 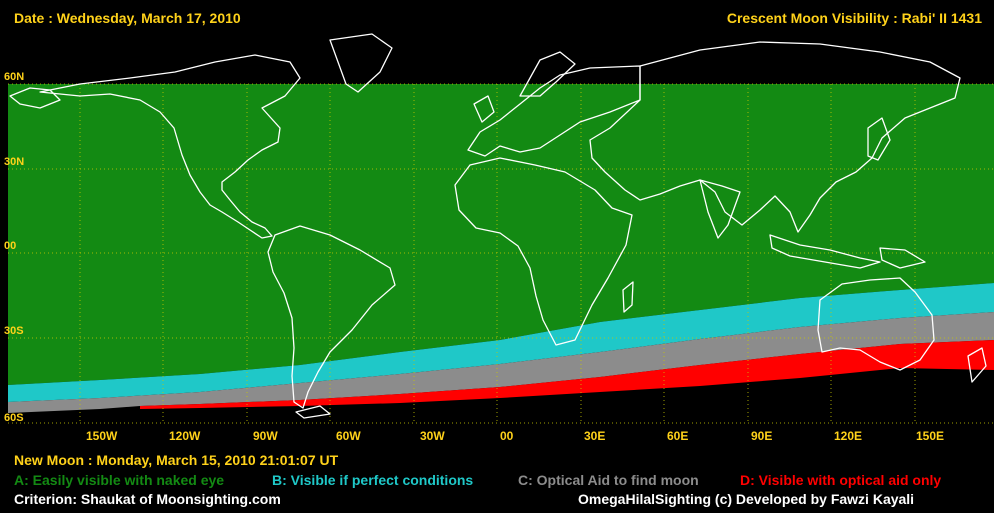 I want to click on alaska-outline, so click(x=35, y=98).